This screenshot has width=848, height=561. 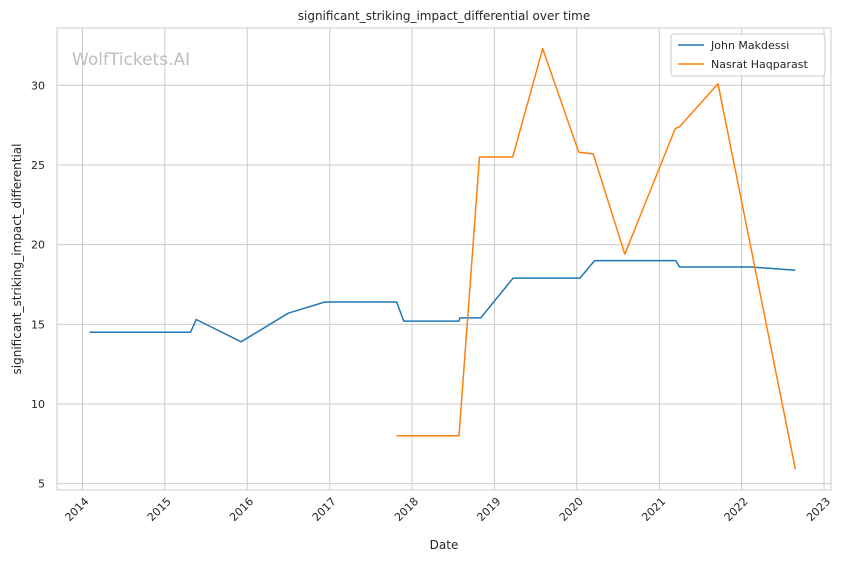 What do you see at coordinates (448, 509) in the screenshot?
I see `x-tick-labels: 2014 2015 2016 2017 2018 2019 2020 2021 2022 2023` at bounding box center [448, 509].